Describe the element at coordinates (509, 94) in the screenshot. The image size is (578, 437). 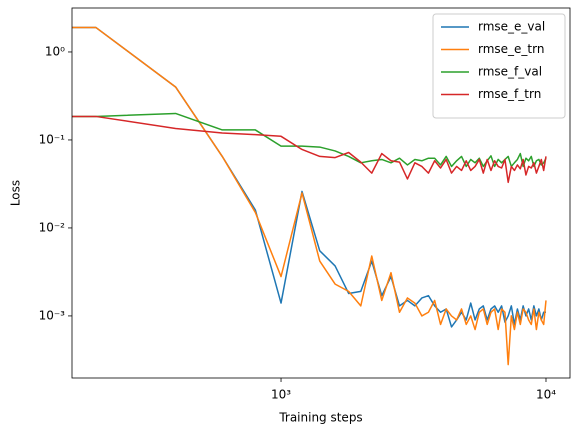
I see `legend-label: rmse_f_trn` at that location.